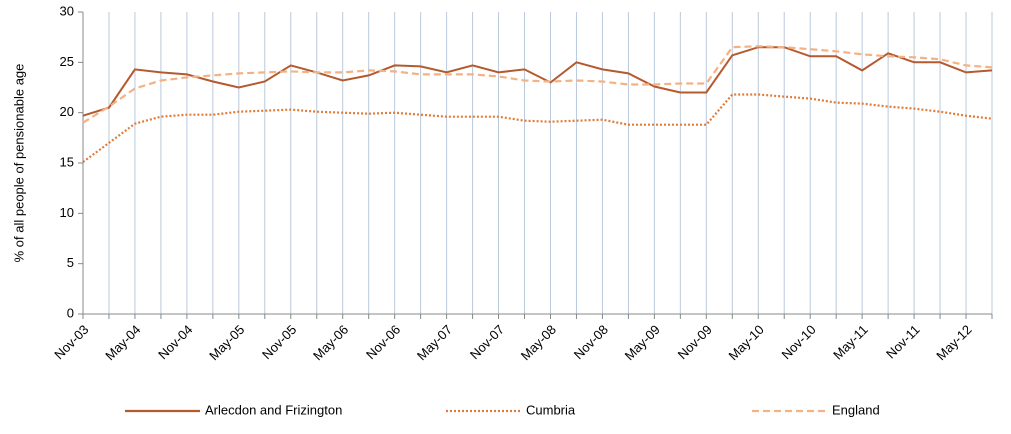  What do you see at coordinates (279, 342) in the screenshot?
I see `x-tick-label: Nov-05` at bounding box center [279, 342].